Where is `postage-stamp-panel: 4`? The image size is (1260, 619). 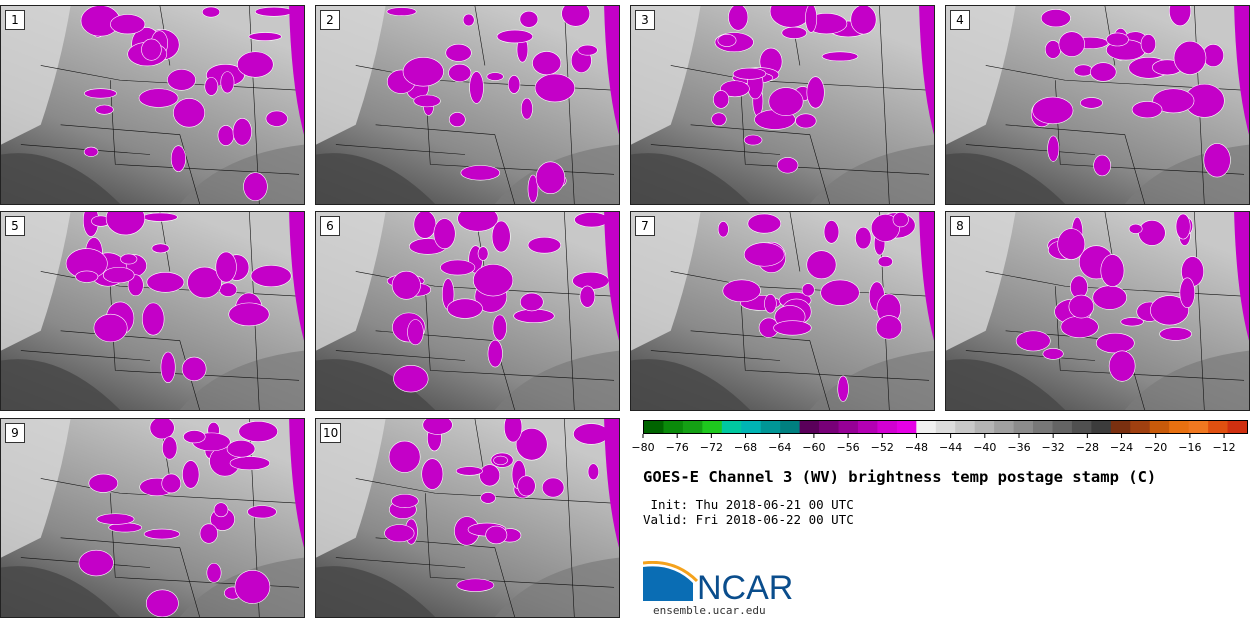 postage-stamp-panel: 4 is located at coordinates (1097, 105).